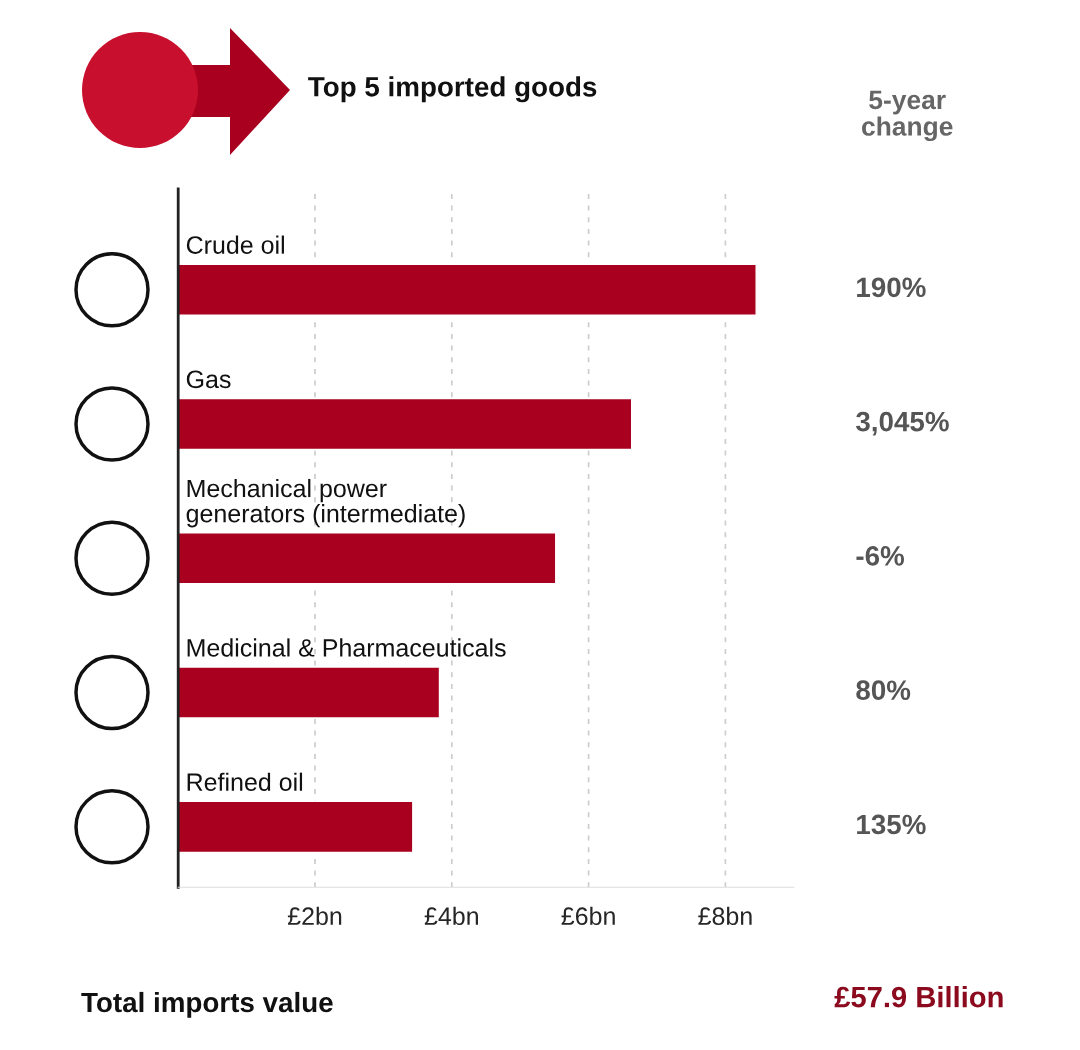  I want to click on x-tick-label: £8bn, so click(725, 916).